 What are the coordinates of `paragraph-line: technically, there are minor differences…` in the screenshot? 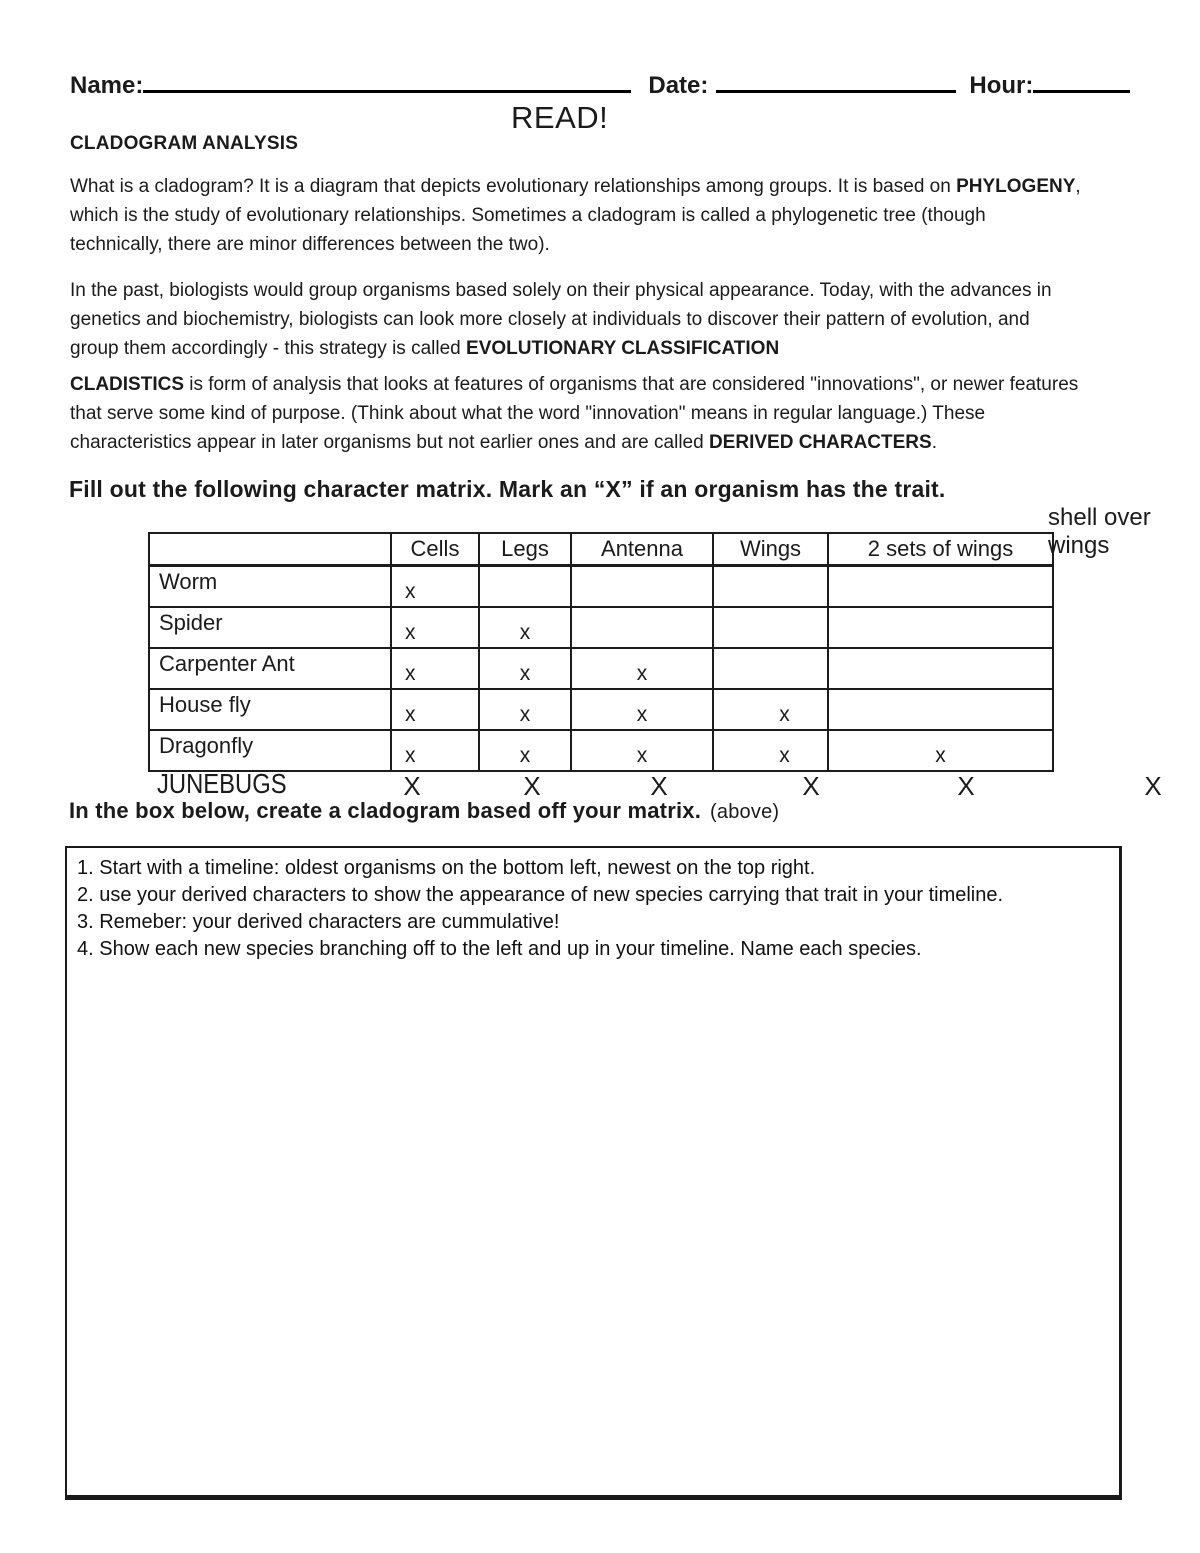 It's located at (310, 244).